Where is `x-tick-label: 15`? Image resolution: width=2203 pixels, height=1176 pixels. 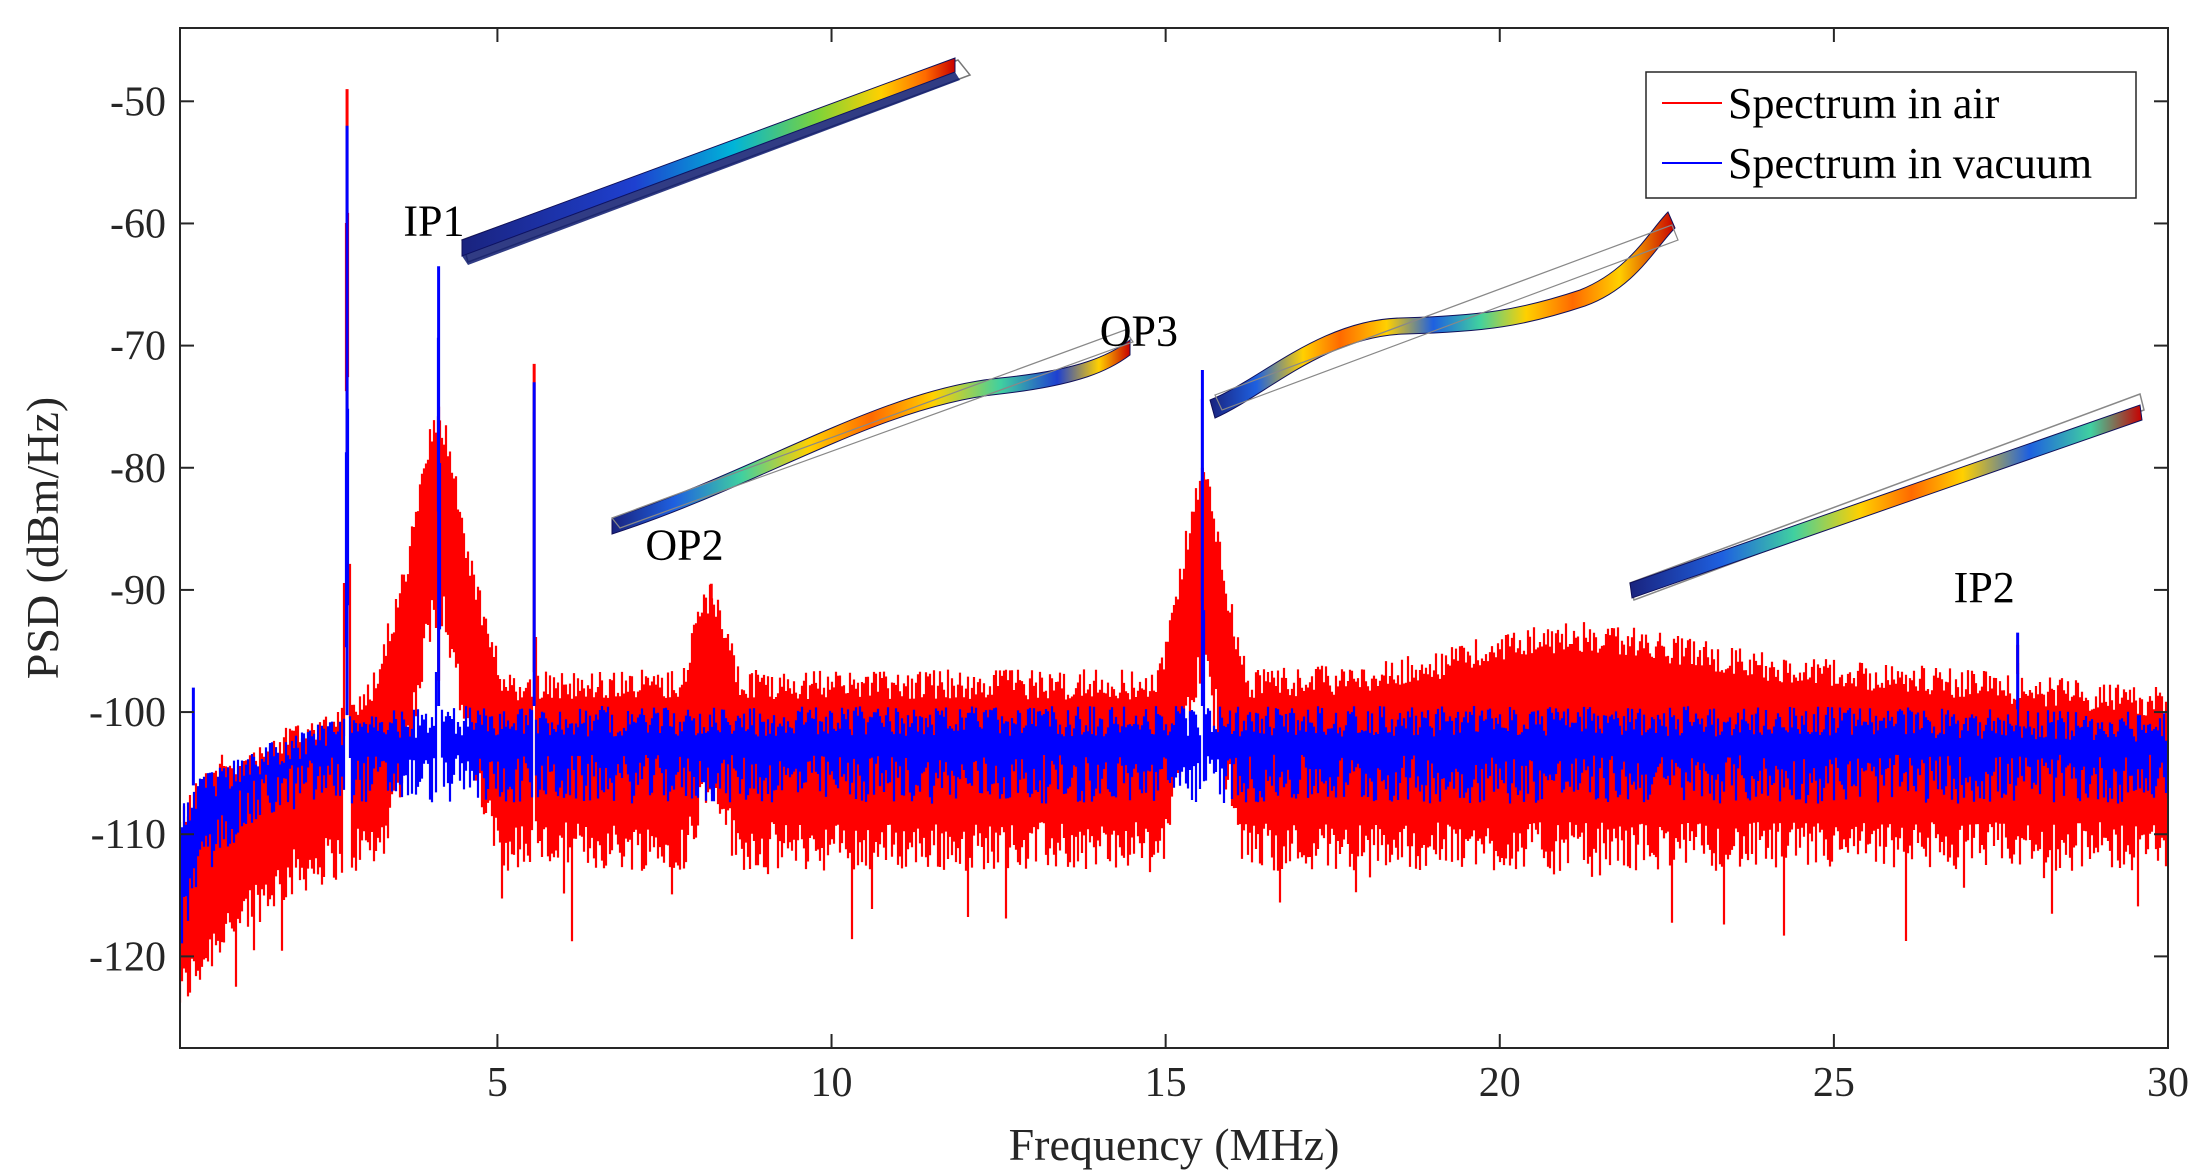
x-tick-label: 15 is located at coordinates (1166, 1083).